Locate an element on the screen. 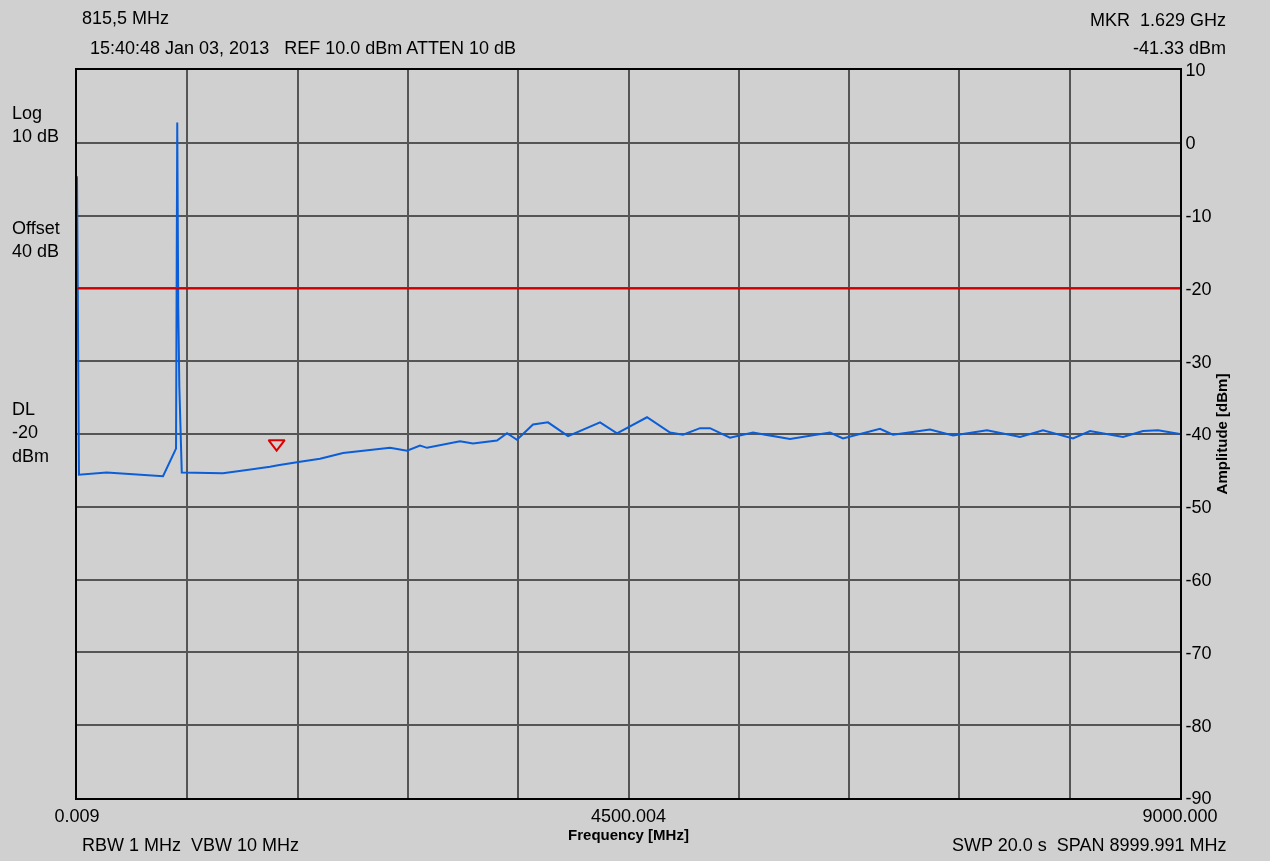 Image resolution: width=1270 pixels, height=861 pixels. y-tick-label: -50 is located at coordinates (1198, 507).